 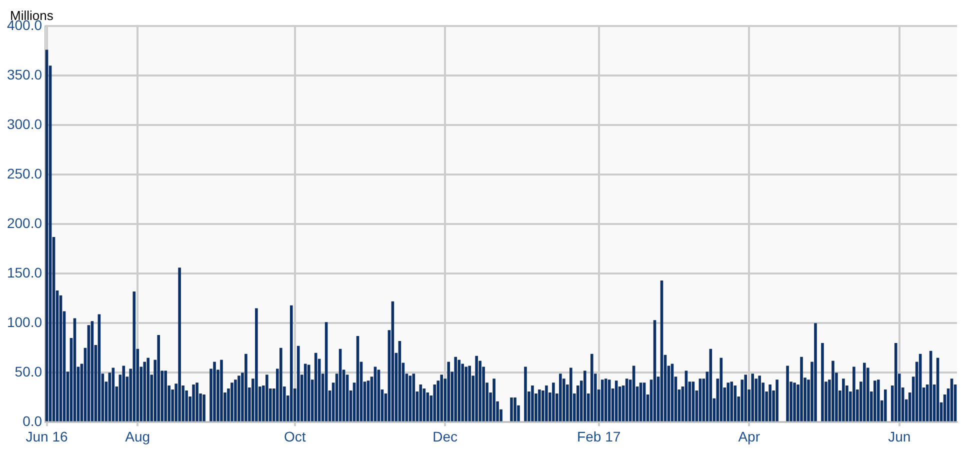 I want to click on y-tick-label: 200.0, so click(x=24, y=222).